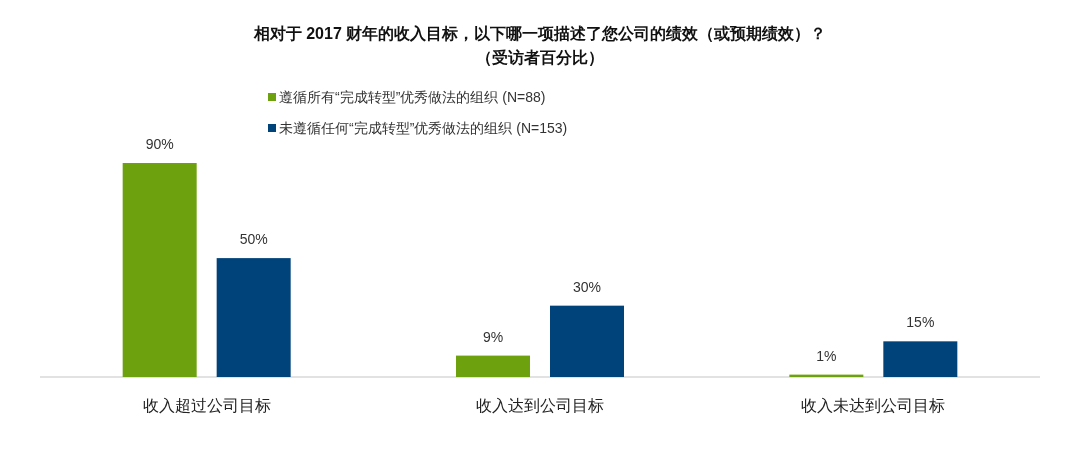 The height and width of the screenshot is (457, 1080). I want to click on chart-subtitle: （受访者百分比）, so click(540, 57).